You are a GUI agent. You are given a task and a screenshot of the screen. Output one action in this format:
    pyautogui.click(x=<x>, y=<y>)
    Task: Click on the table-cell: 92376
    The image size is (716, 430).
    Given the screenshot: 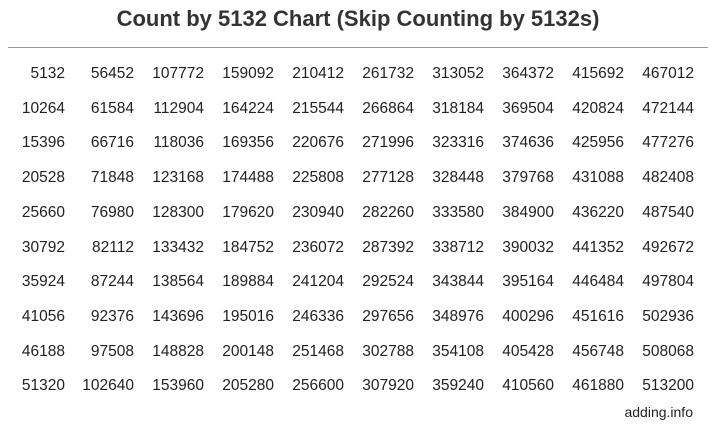 What is the action you would take?
    pyautogui.click(x=112, y=316)
    